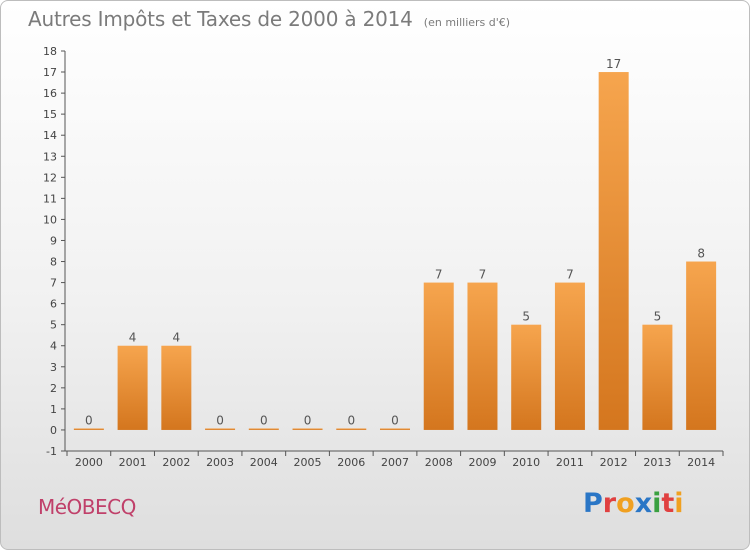 This screenshot has height=550, width=750. Describe the element at coordinates (51, 451) in the screenshot. I see `y-tick-label: -1` at that location.